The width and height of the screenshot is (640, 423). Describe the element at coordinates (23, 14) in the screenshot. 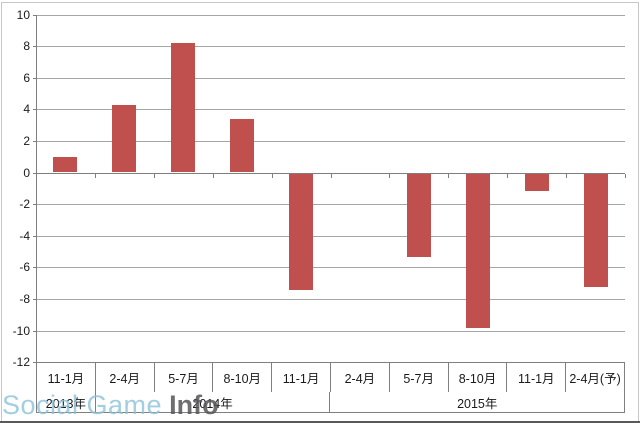

I see `y-axis-tick-label: 10` at that location.